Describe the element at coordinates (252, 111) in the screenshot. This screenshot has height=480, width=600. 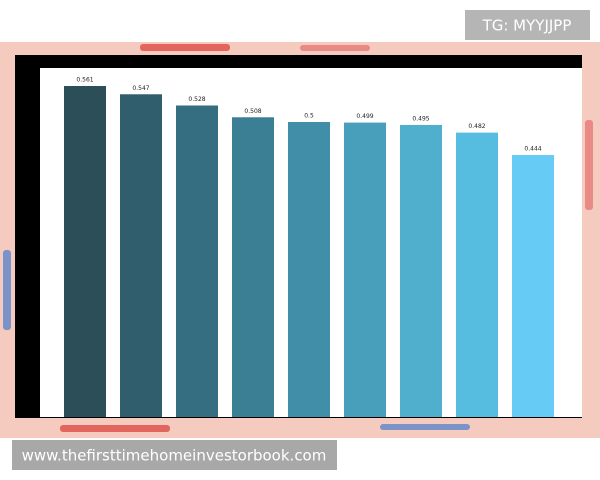
I see `value-label: 0.508` at that location.